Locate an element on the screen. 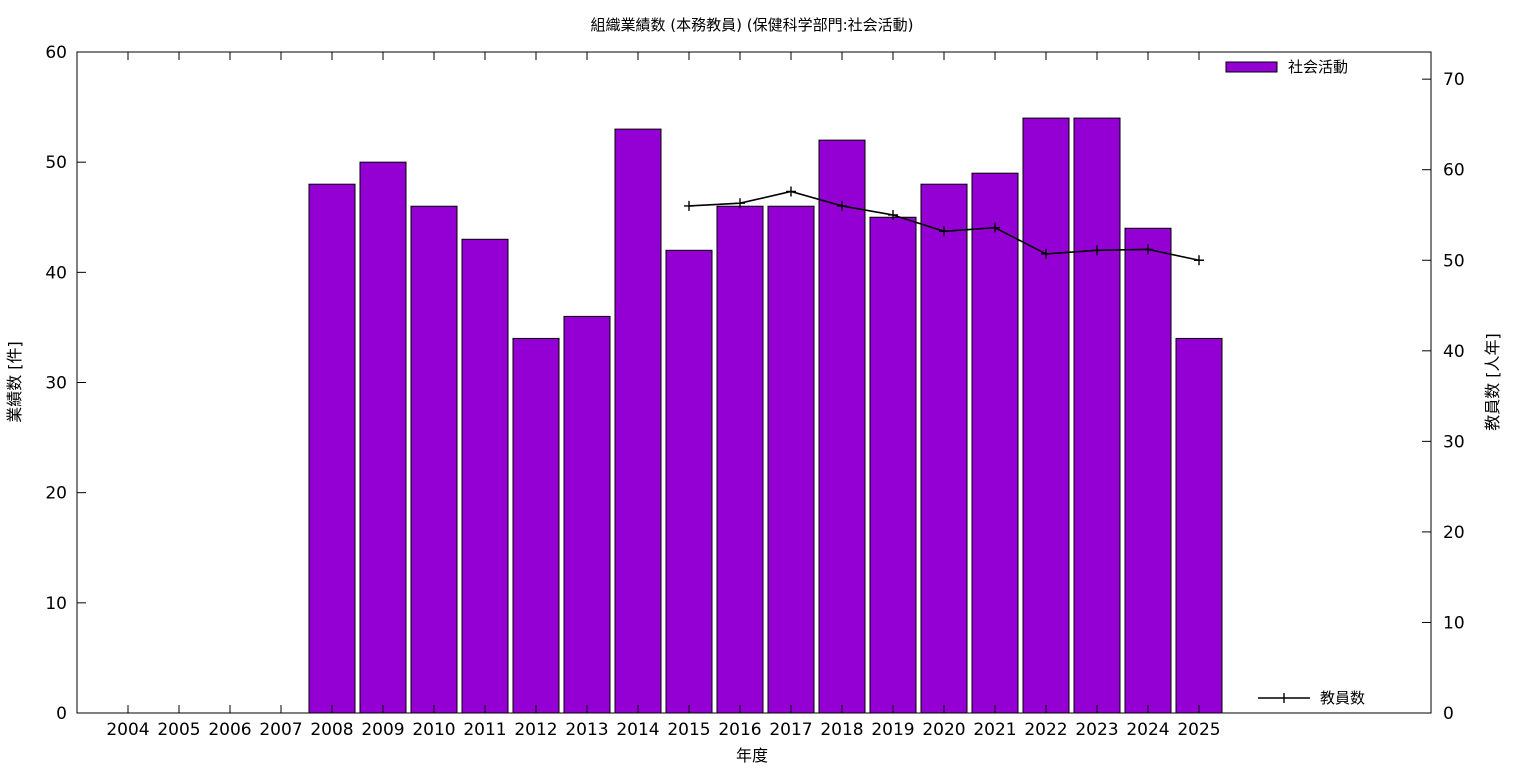 The height and width of the screenshot is (768, 1536). x-tick-label-2024: 2024 is located at coordinates (1147, 730).